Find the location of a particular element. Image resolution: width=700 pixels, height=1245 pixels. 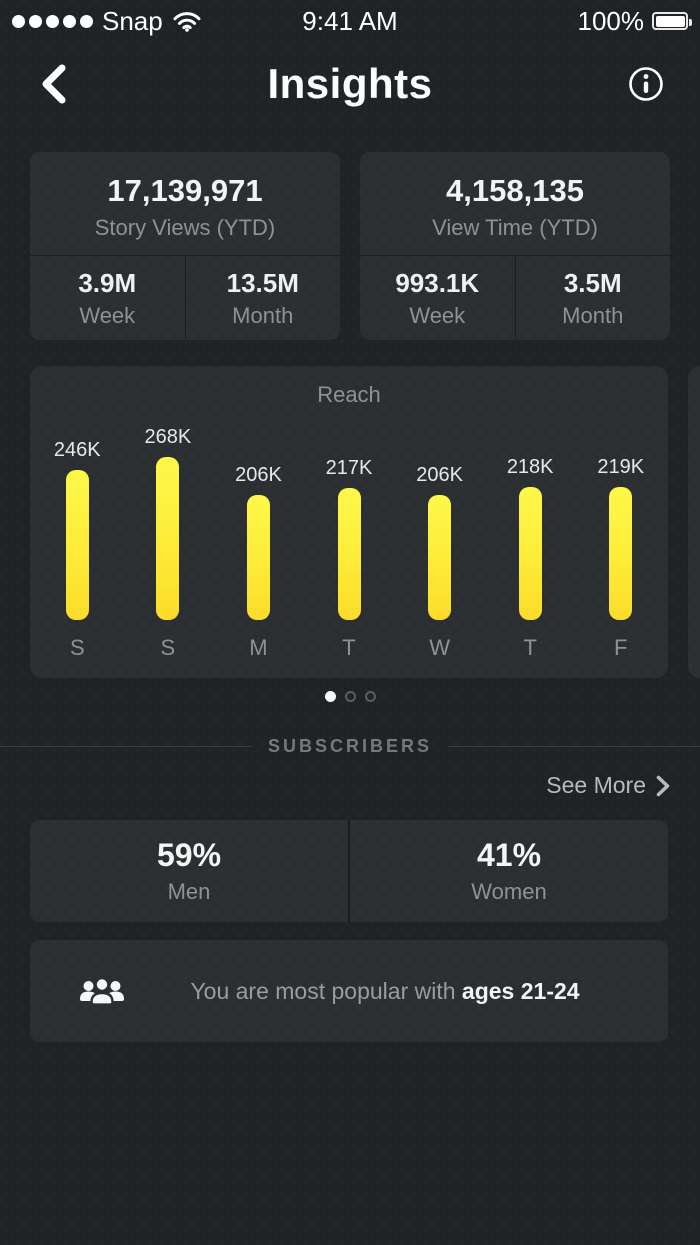

men-percent: 59% is located at coordinates (189, 855).